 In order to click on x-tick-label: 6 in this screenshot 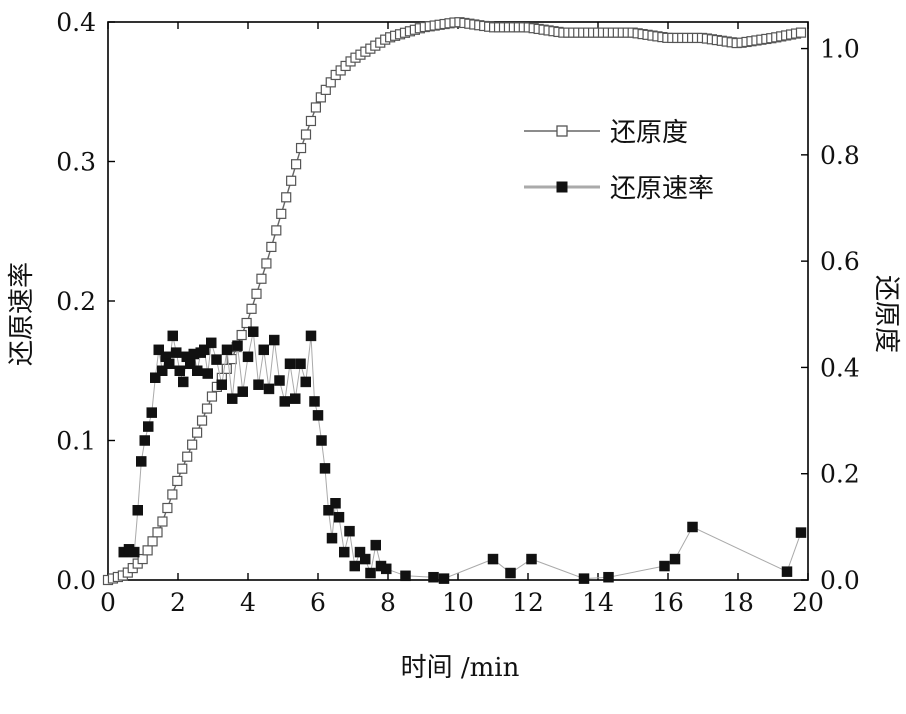, I will do `click(318, 602)`.